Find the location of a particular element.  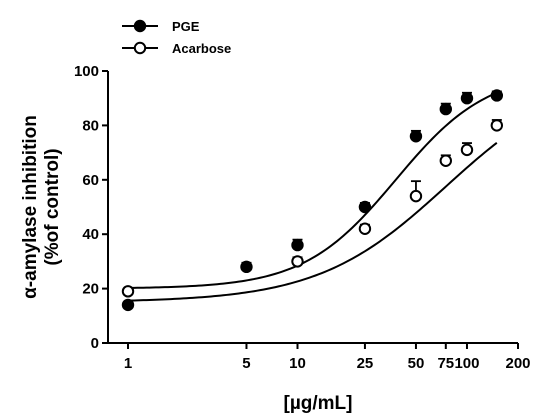

y-tick-label-40: 40 is located at coordinates (90, 234).